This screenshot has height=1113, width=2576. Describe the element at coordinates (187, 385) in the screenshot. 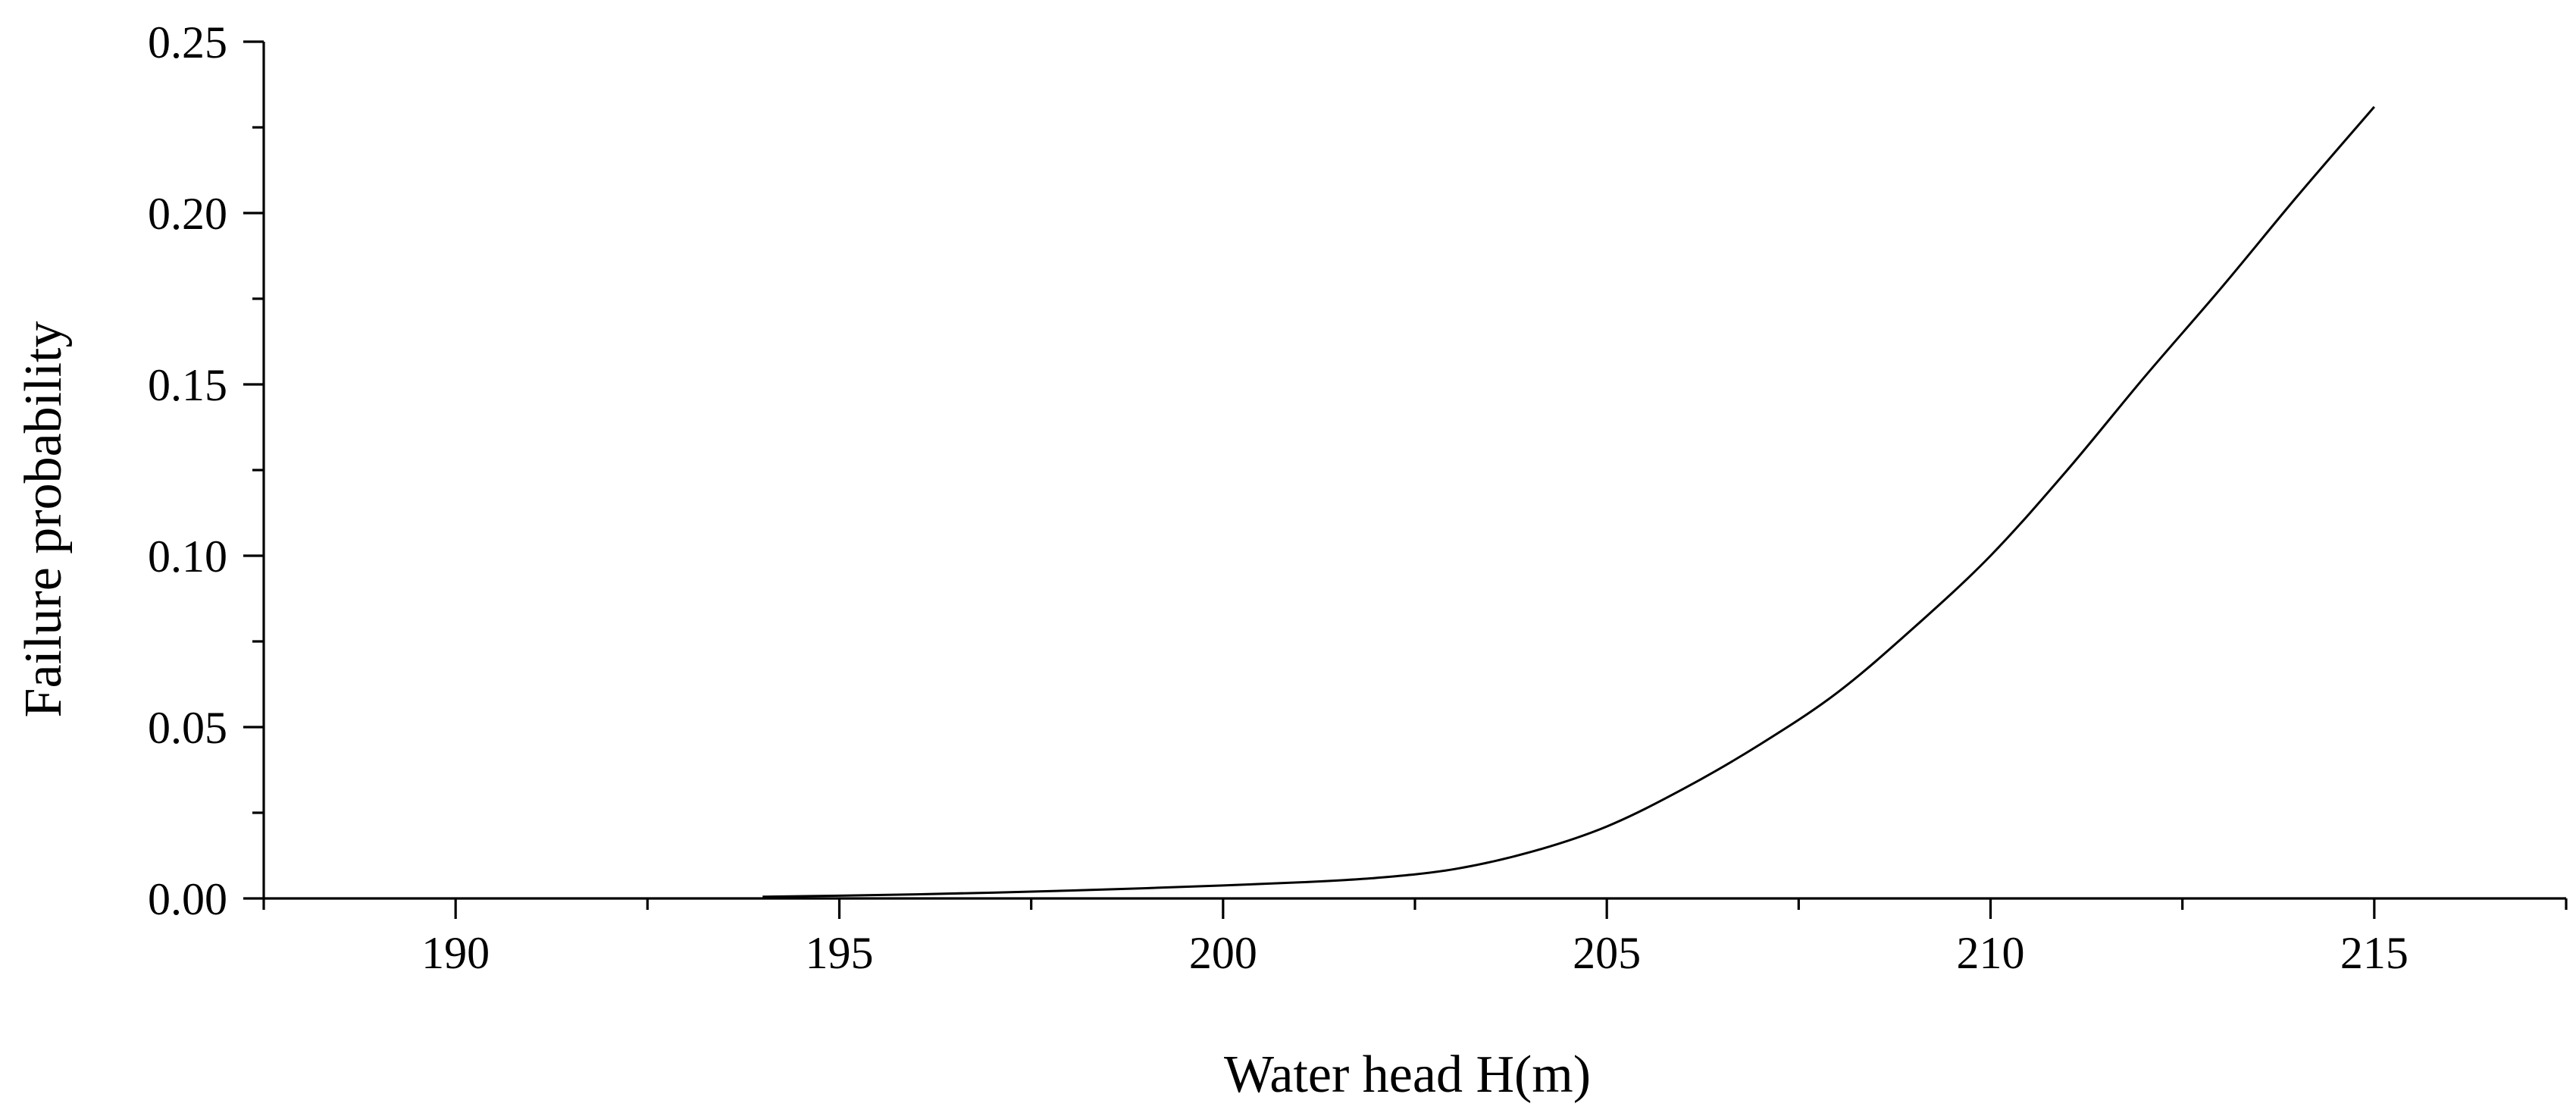

I see `y-tick-label: 0.15` at that location.